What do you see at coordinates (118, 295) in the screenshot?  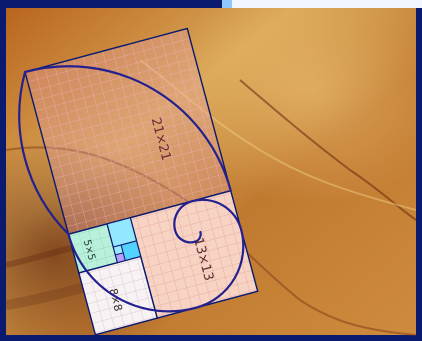 I see `square-8x8: 8×8` at bounding box center [118, 295].